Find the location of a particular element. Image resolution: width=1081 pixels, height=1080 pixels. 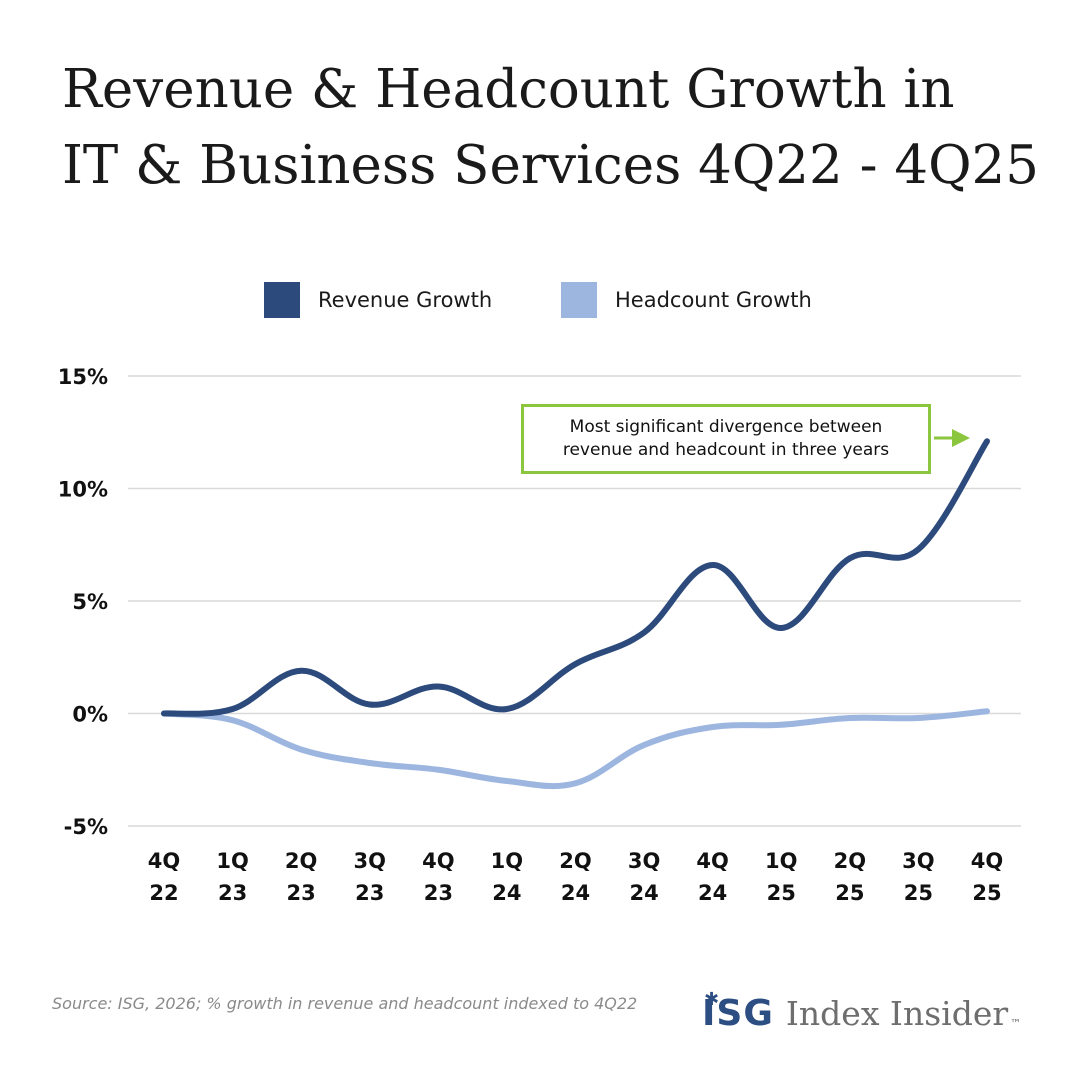

logo-mark-text: ISG is located at coordinates (738, 1013).